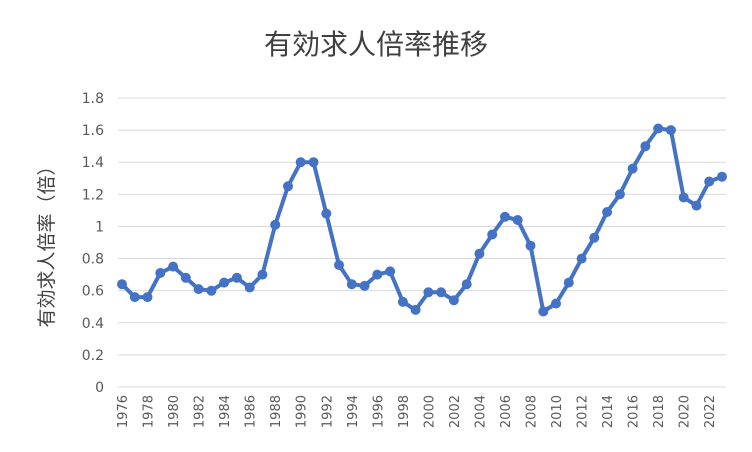 This screenshot has width=752, height=452. I want to click on y-tick-label: 1.8, so click(93, 99).